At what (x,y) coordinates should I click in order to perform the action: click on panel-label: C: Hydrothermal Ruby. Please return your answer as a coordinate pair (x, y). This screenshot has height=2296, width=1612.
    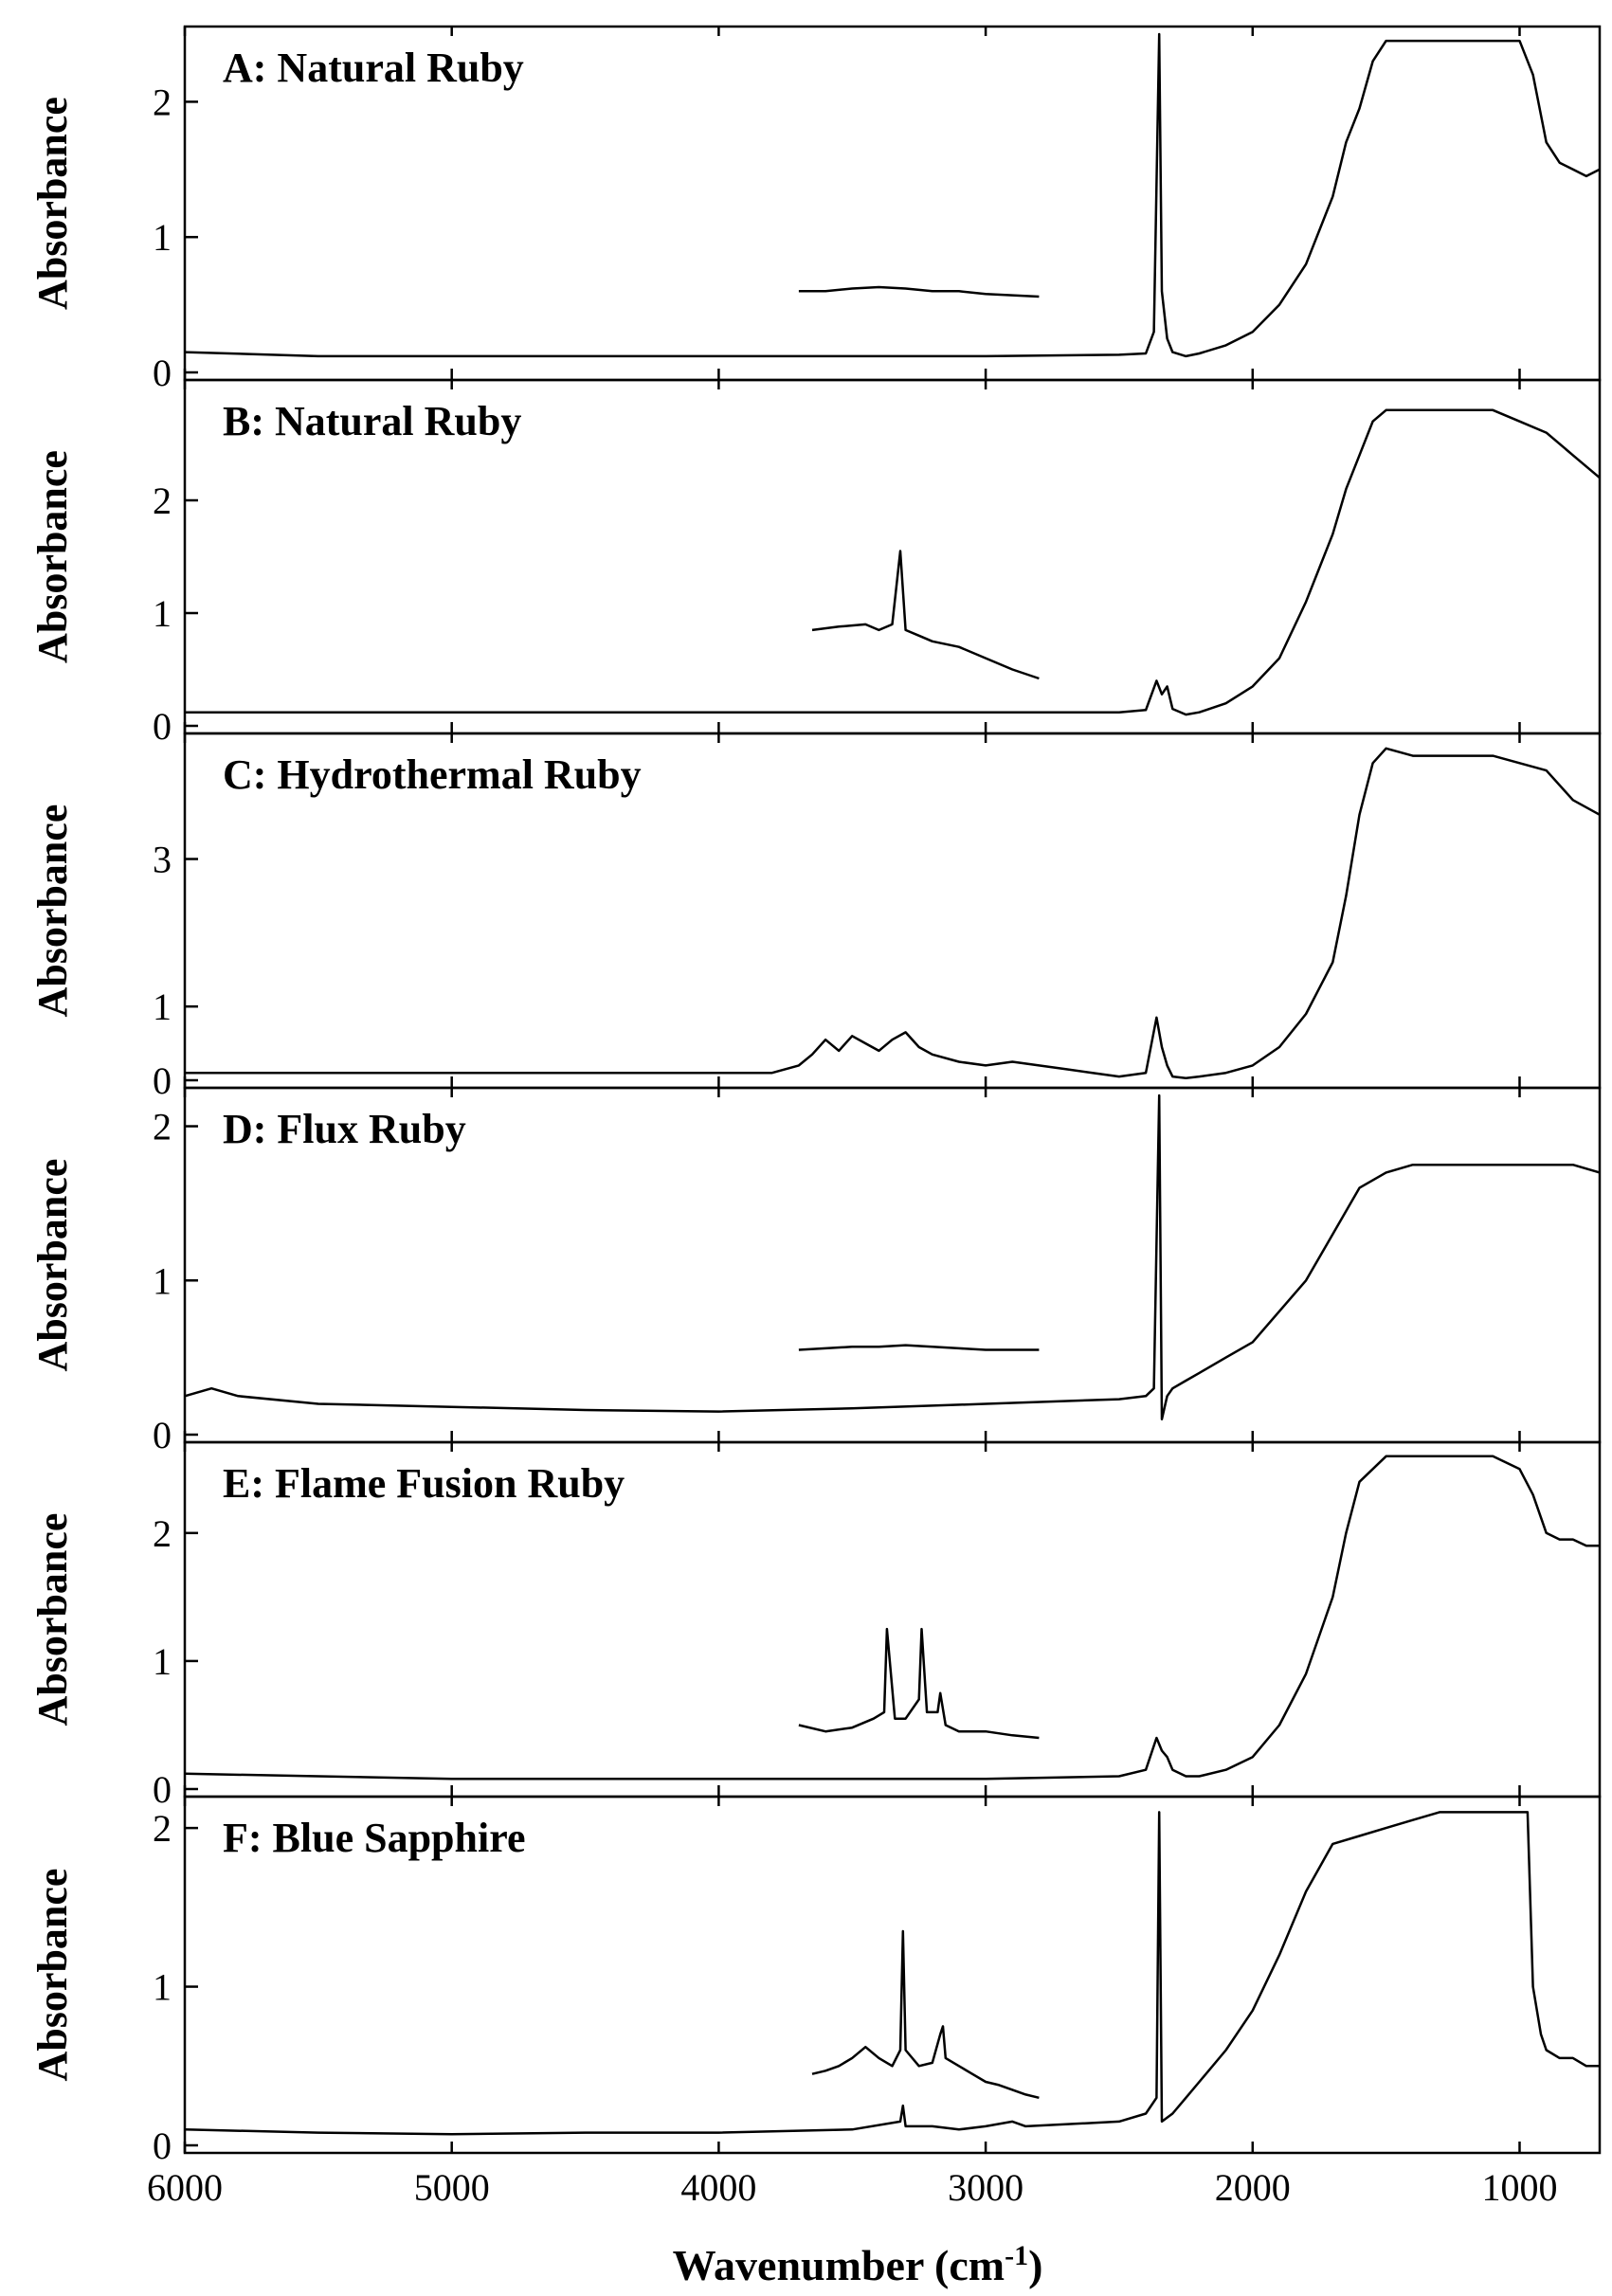
    Looking at the image, I should click on (432, 774).